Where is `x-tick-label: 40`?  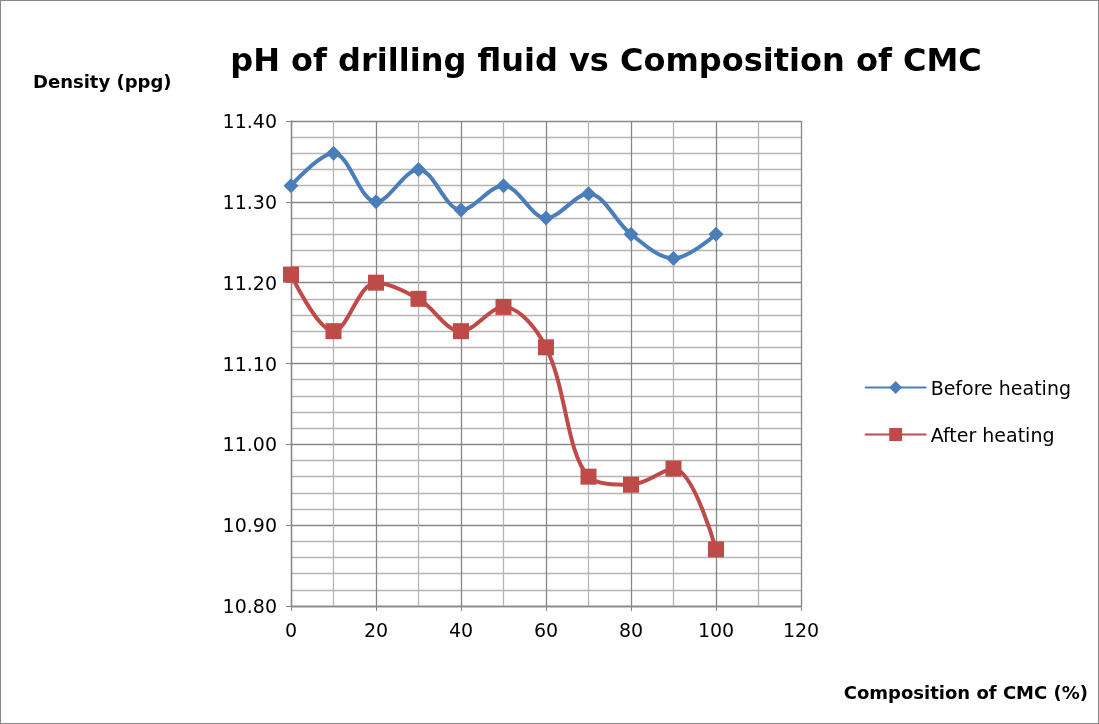
x-tick-label: 40 is located at coordinates (461, 629).